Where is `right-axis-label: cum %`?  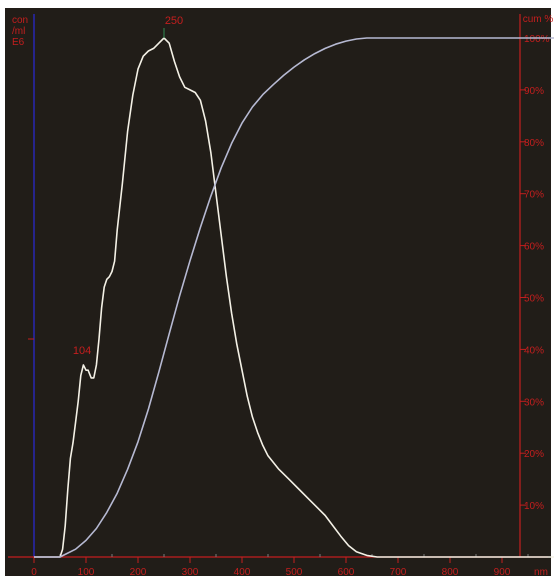 right-axis-label: cum % is located at coordinates (538, 19).